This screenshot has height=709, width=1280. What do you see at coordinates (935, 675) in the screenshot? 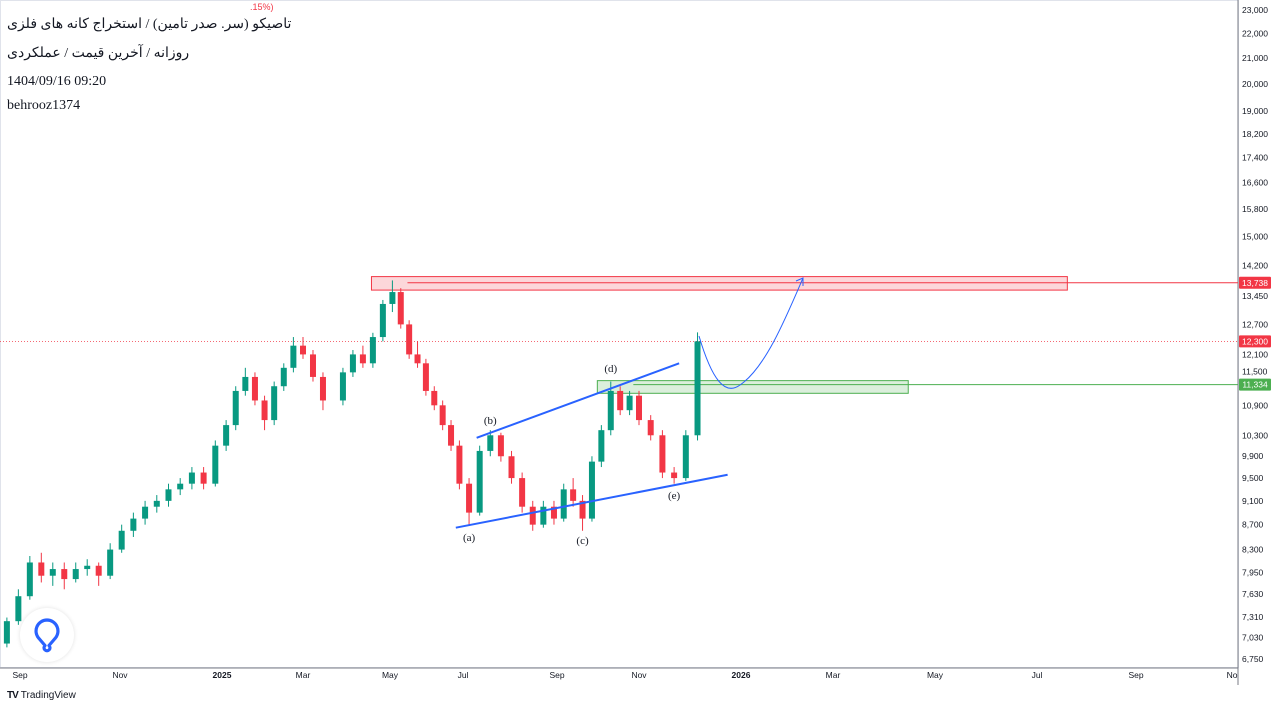
I see `time-tick-label: May` at bounding box center [935, 675].